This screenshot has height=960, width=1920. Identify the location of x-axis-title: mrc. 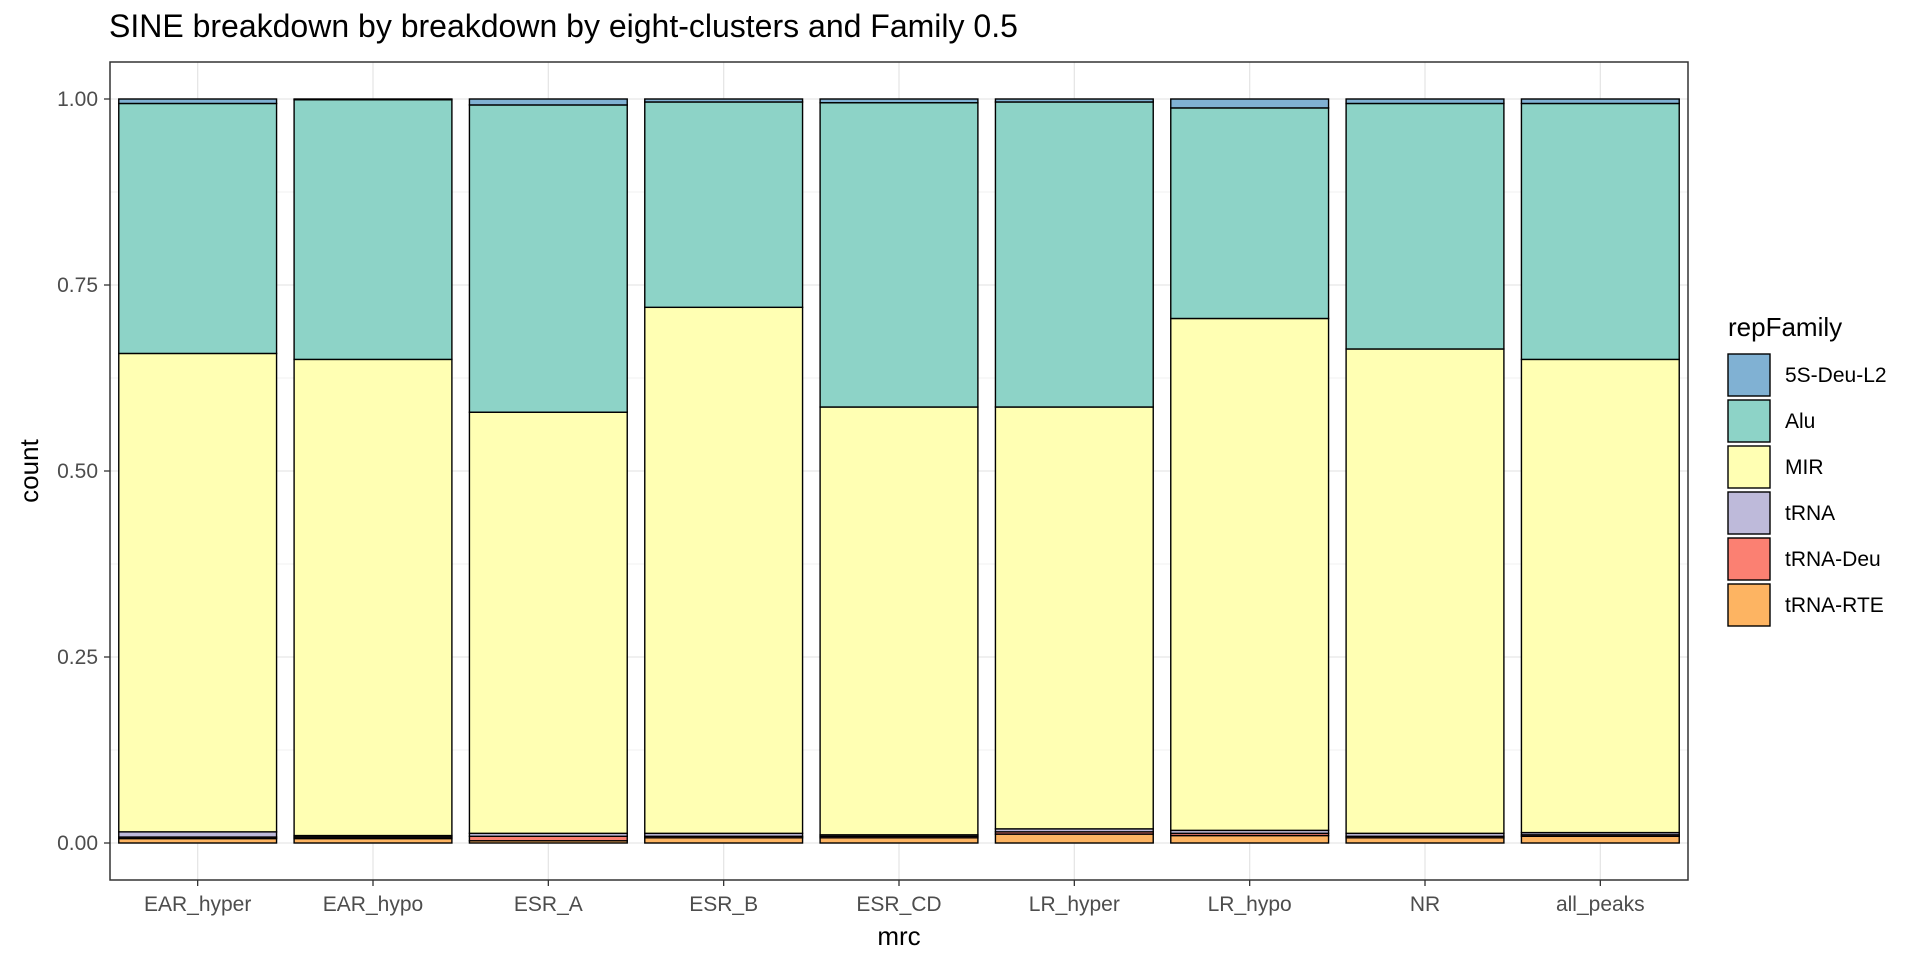
(898, 936).